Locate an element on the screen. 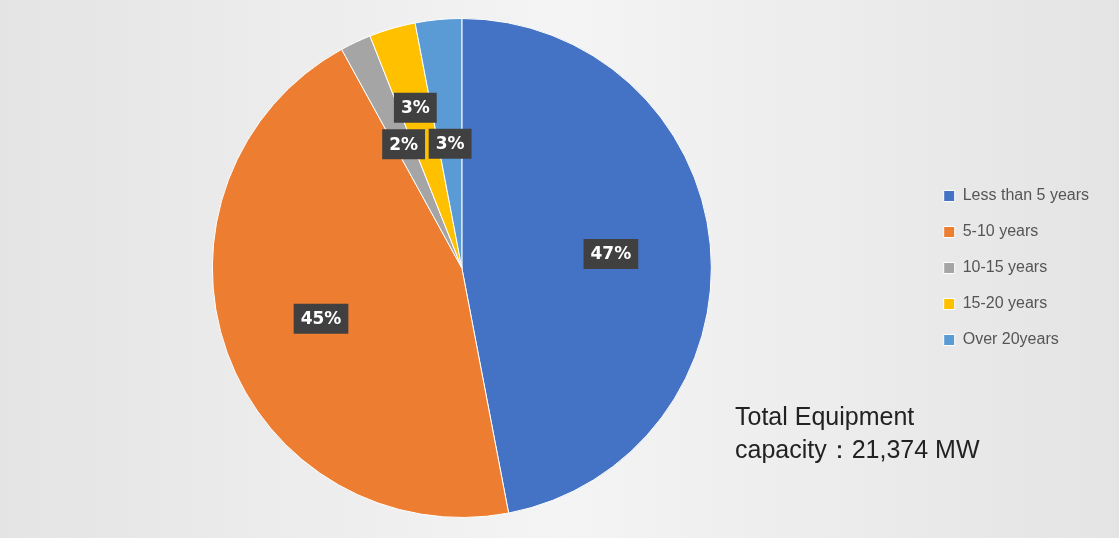 Image resolution: width=1119 pixels, height=538 pixels. text: Total Equipment capacity：21,374 MW is located at coordinates (858, 433).